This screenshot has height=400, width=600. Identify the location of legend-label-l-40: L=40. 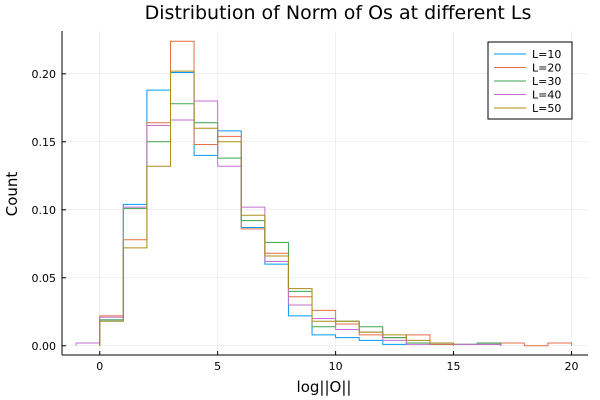
(546, 95).